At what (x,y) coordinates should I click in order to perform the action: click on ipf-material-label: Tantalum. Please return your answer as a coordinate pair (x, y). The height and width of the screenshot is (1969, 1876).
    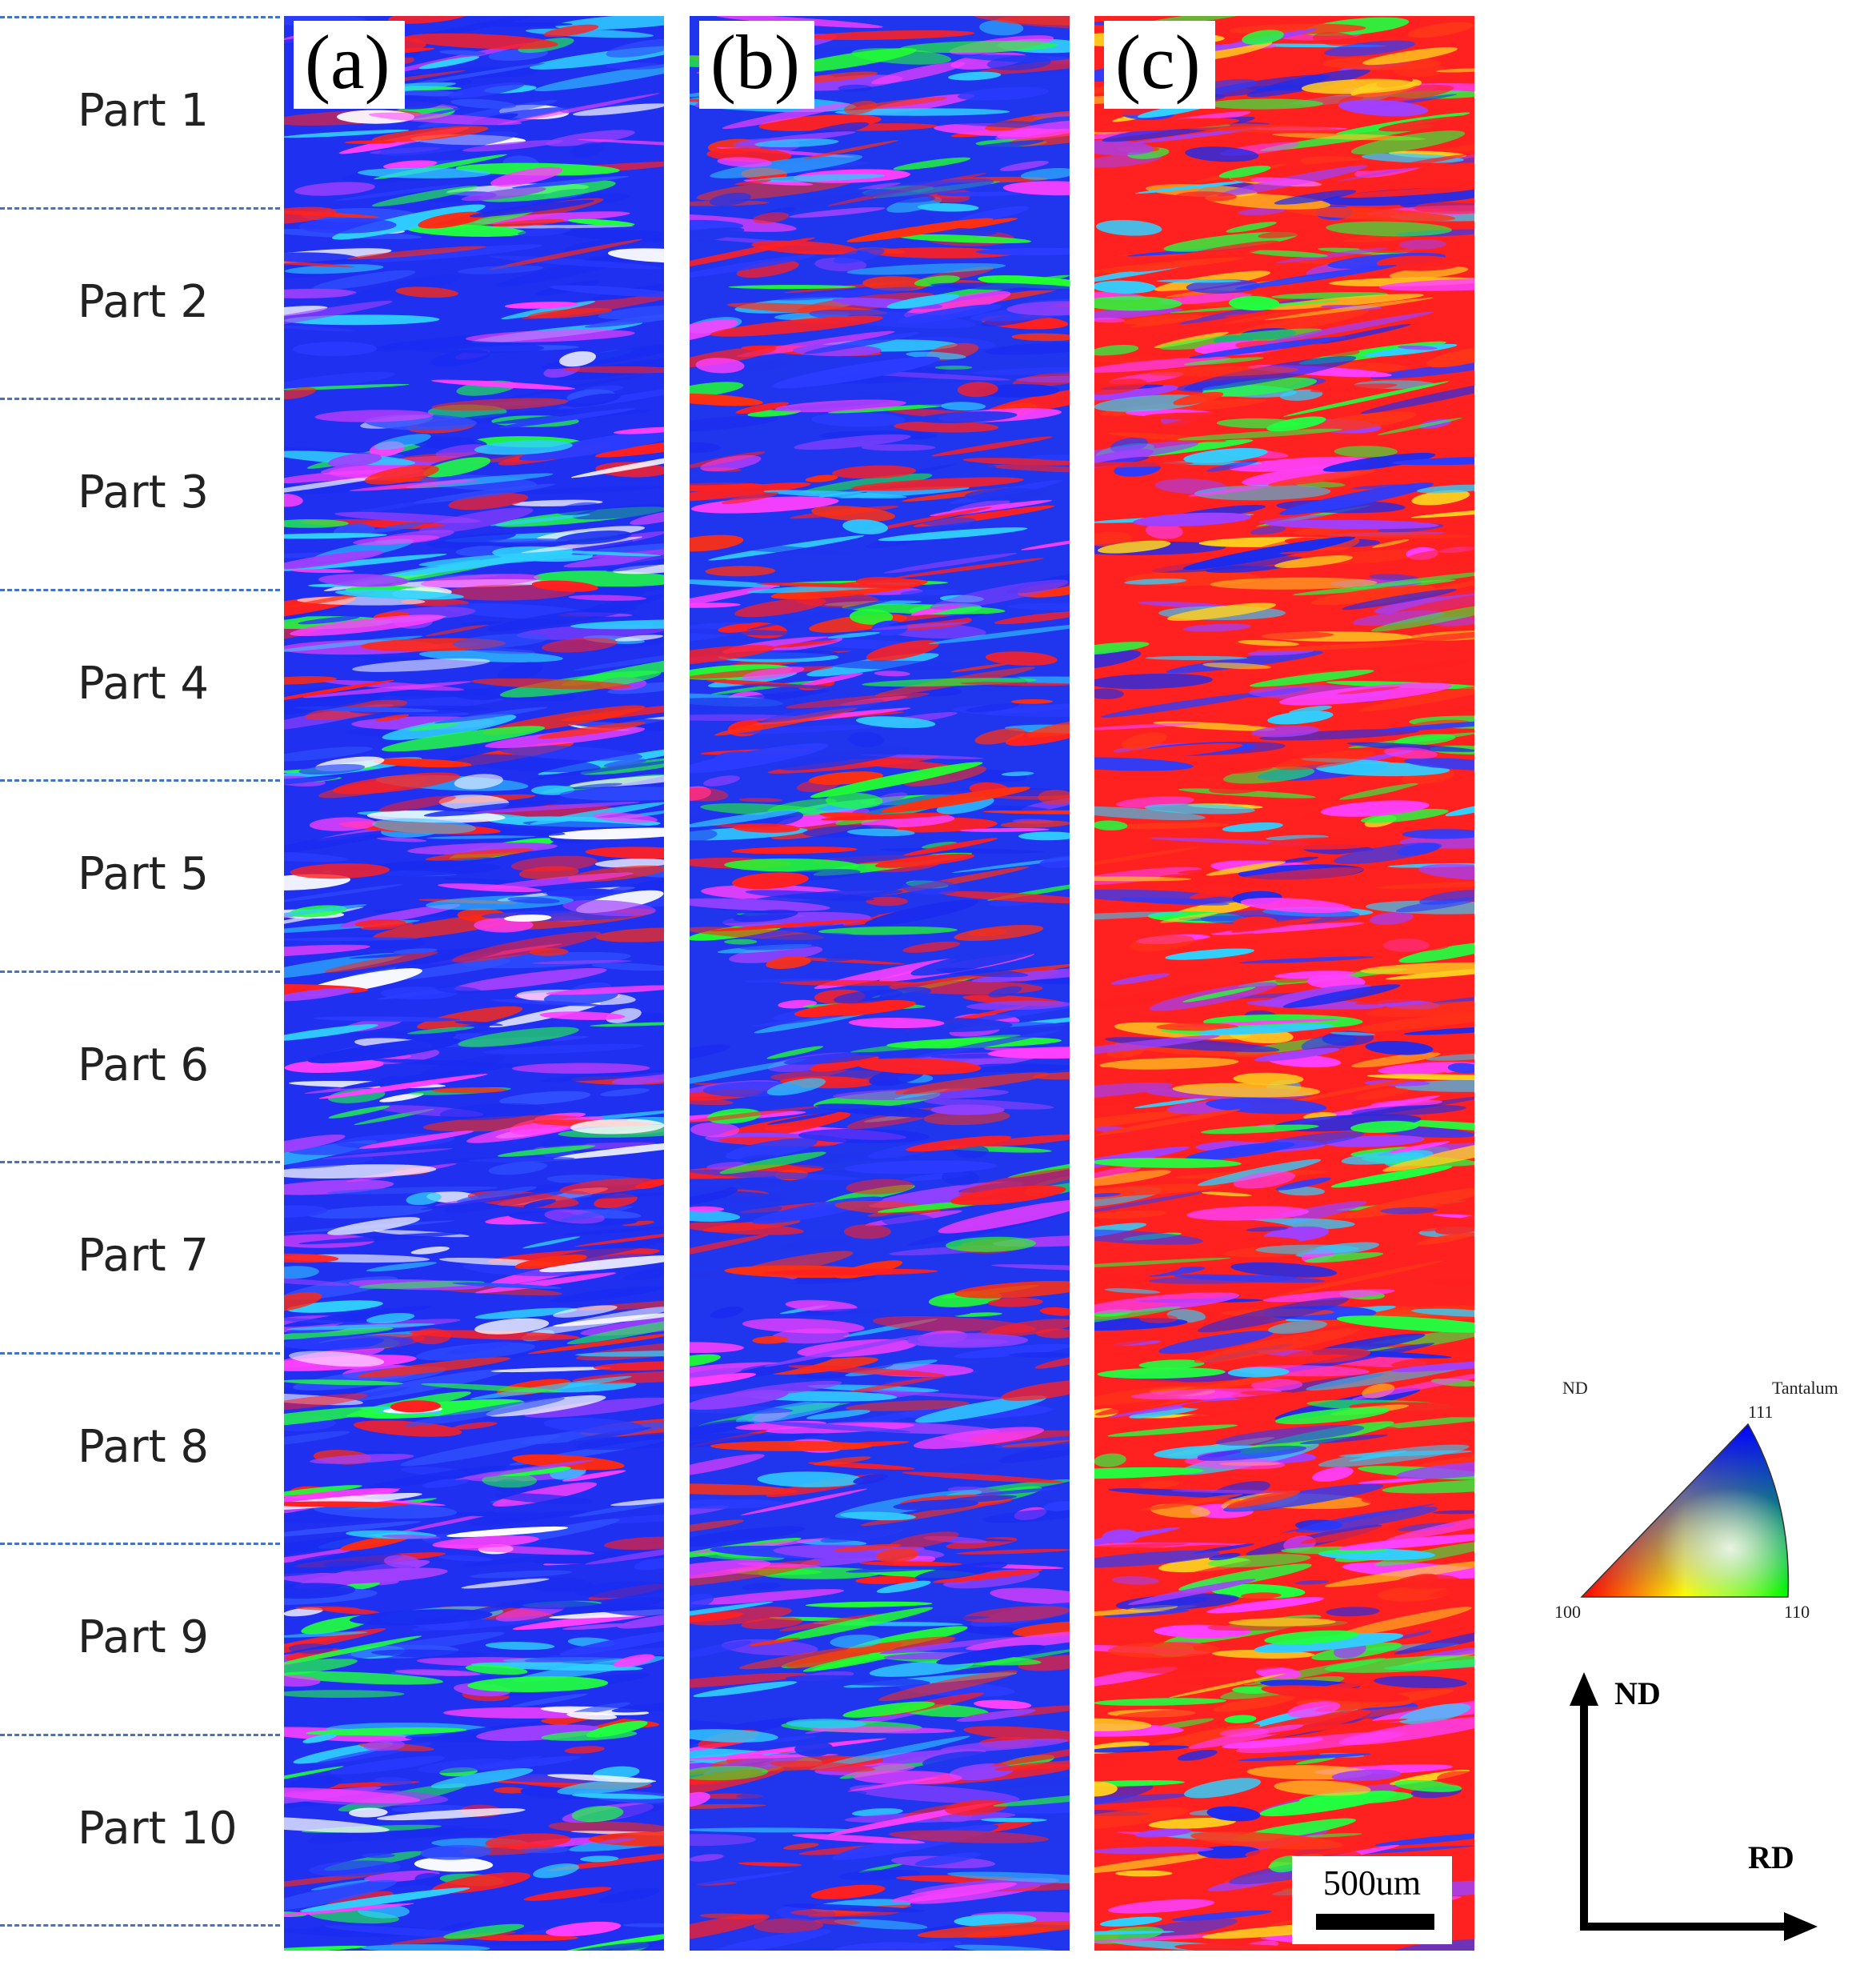
    Looking at the image, I should click on (1805, 1388).